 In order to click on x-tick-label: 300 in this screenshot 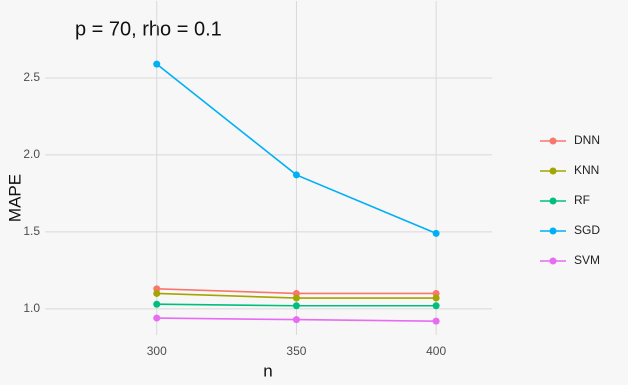, I will do `click(157, 351)`.